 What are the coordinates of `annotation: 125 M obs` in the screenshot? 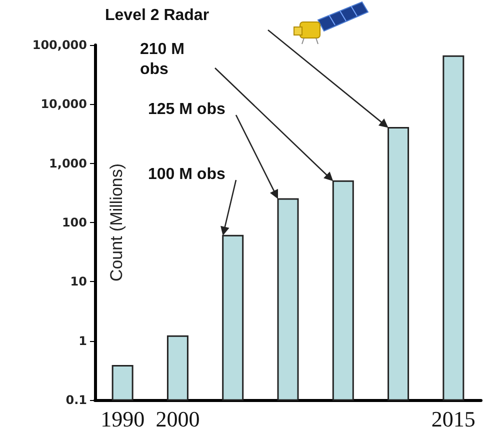 It's located at (187, 110).